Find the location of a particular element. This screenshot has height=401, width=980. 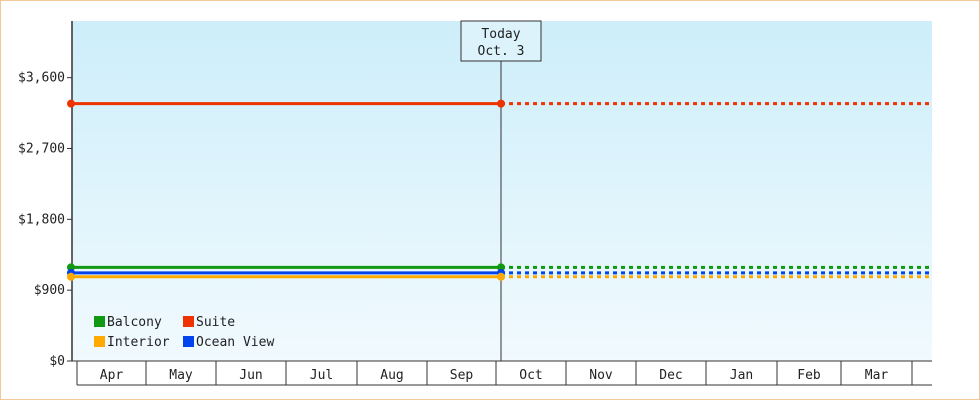

month-label: Apr is located at coordinates (112, 375).